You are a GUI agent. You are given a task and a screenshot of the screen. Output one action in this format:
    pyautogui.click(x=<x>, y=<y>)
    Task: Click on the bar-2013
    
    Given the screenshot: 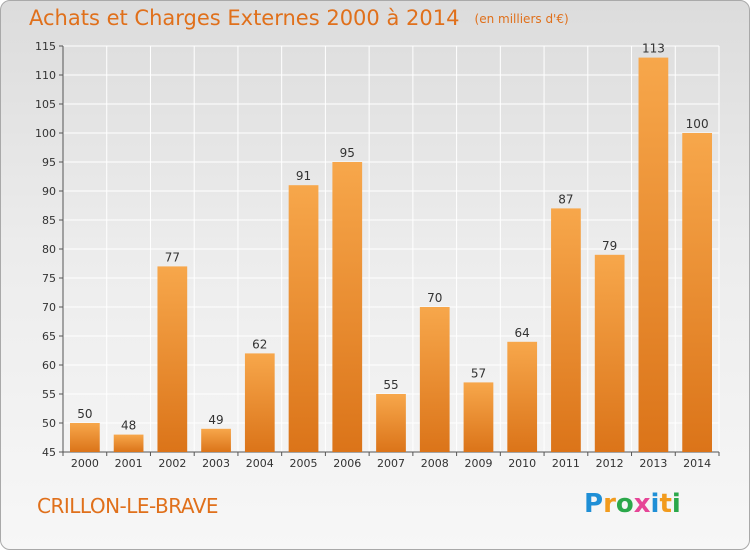 What is the action you would take?
    pyautogui.click(x=653, y=254)
    